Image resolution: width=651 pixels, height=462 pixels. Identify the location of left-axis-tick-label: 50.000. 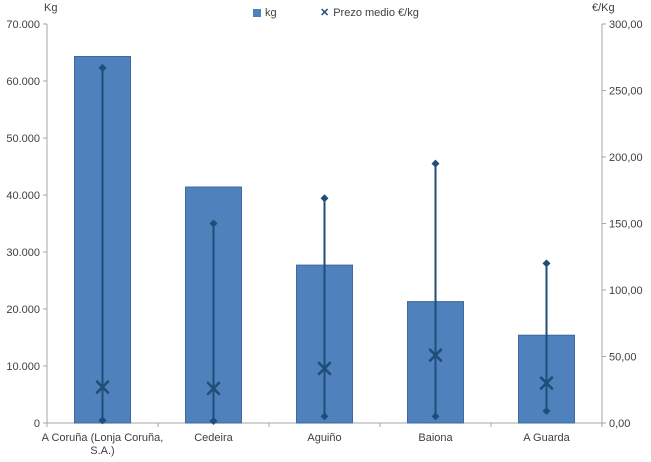
(23, 139).